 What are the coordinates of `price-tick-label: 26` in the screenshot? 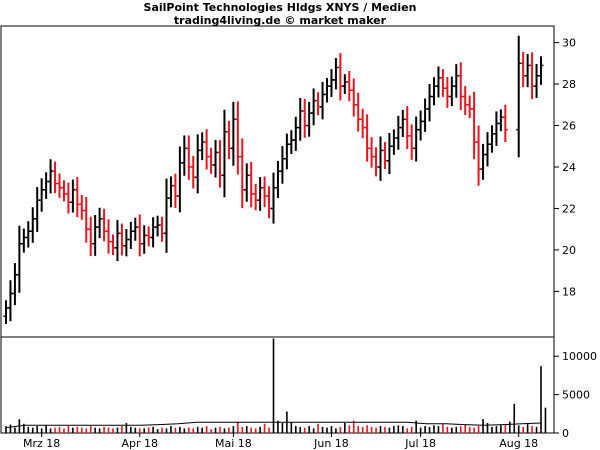 It's located at (569, 126).